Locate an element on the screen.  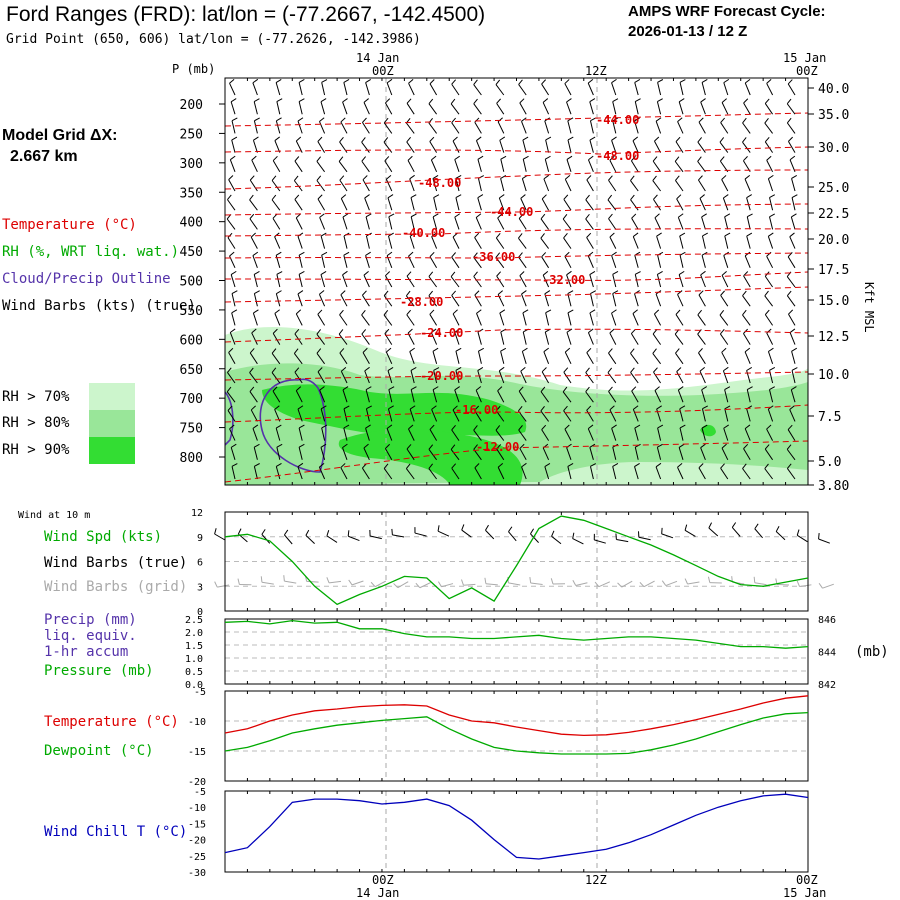
legend-rh70-swatch is located at coordinates (112, 396).